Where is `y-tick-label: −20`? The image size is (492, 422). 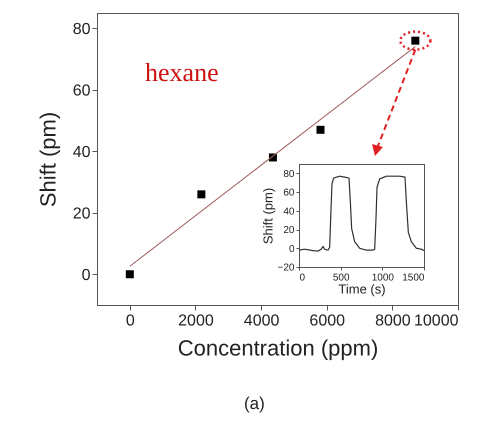
y-tick-label: −20 is located at coordinates (286, 268).